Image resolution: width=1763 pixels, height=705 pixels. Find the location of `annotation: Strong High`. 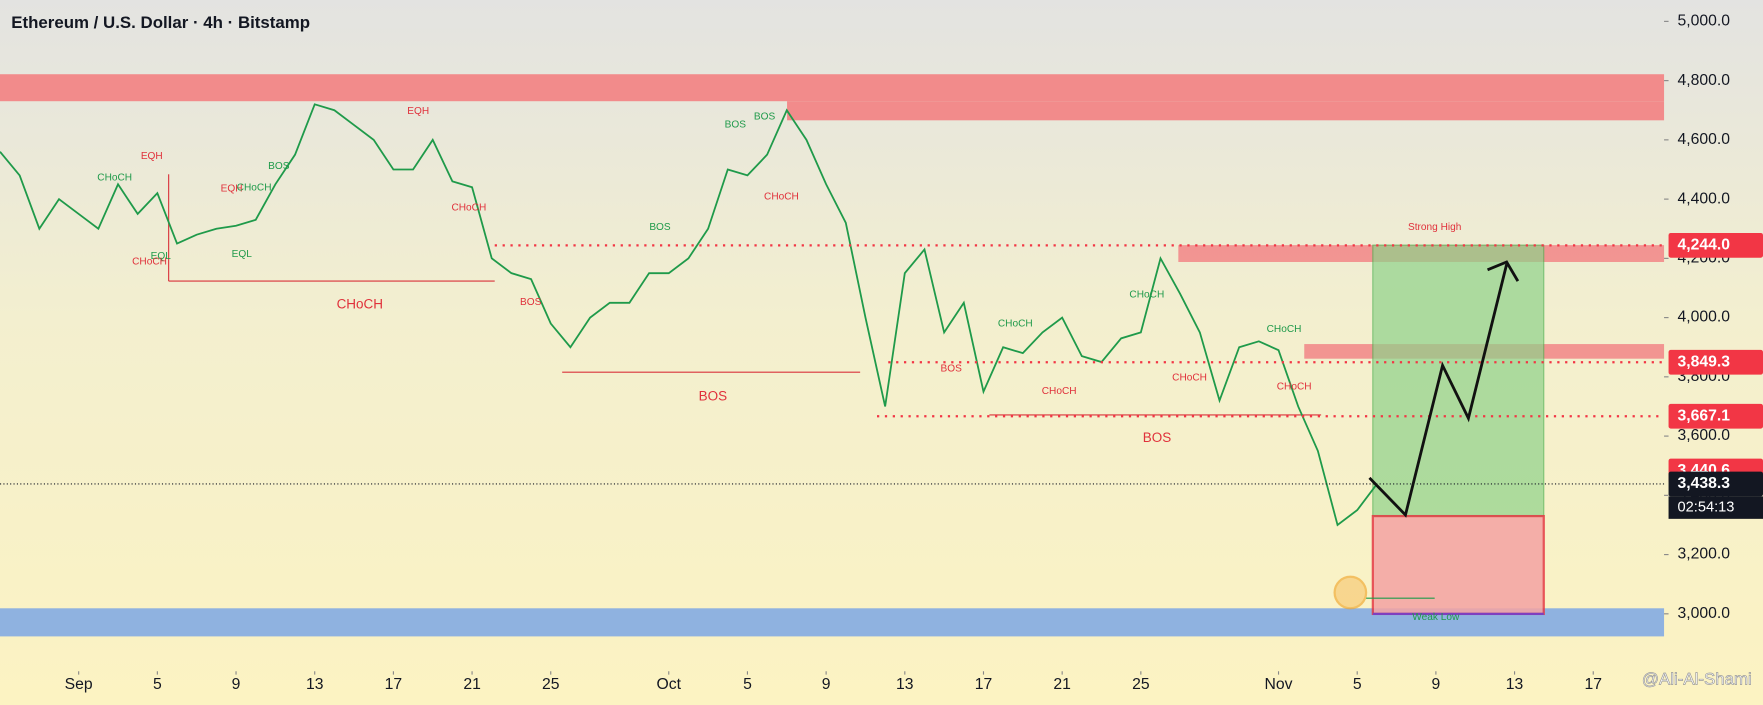

annotation: Strong High is located at coordinates (1434, 227).